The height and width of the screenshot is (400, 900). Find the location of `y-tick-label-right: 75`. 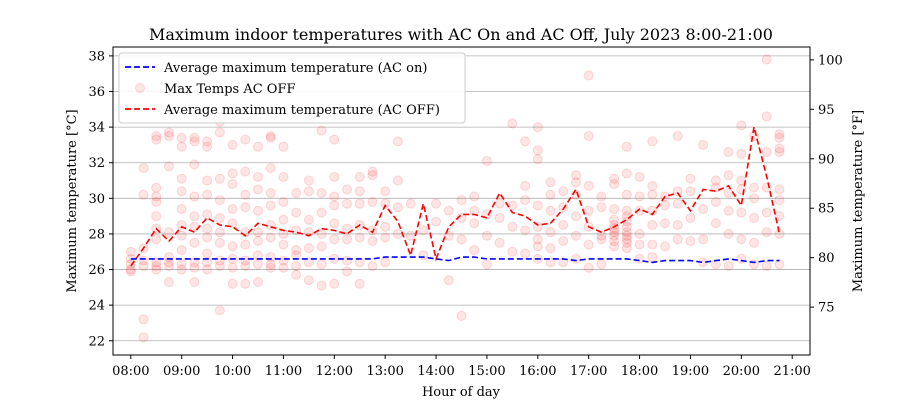

y-tick-label-right: 75 is located at coordinates (826, 308).